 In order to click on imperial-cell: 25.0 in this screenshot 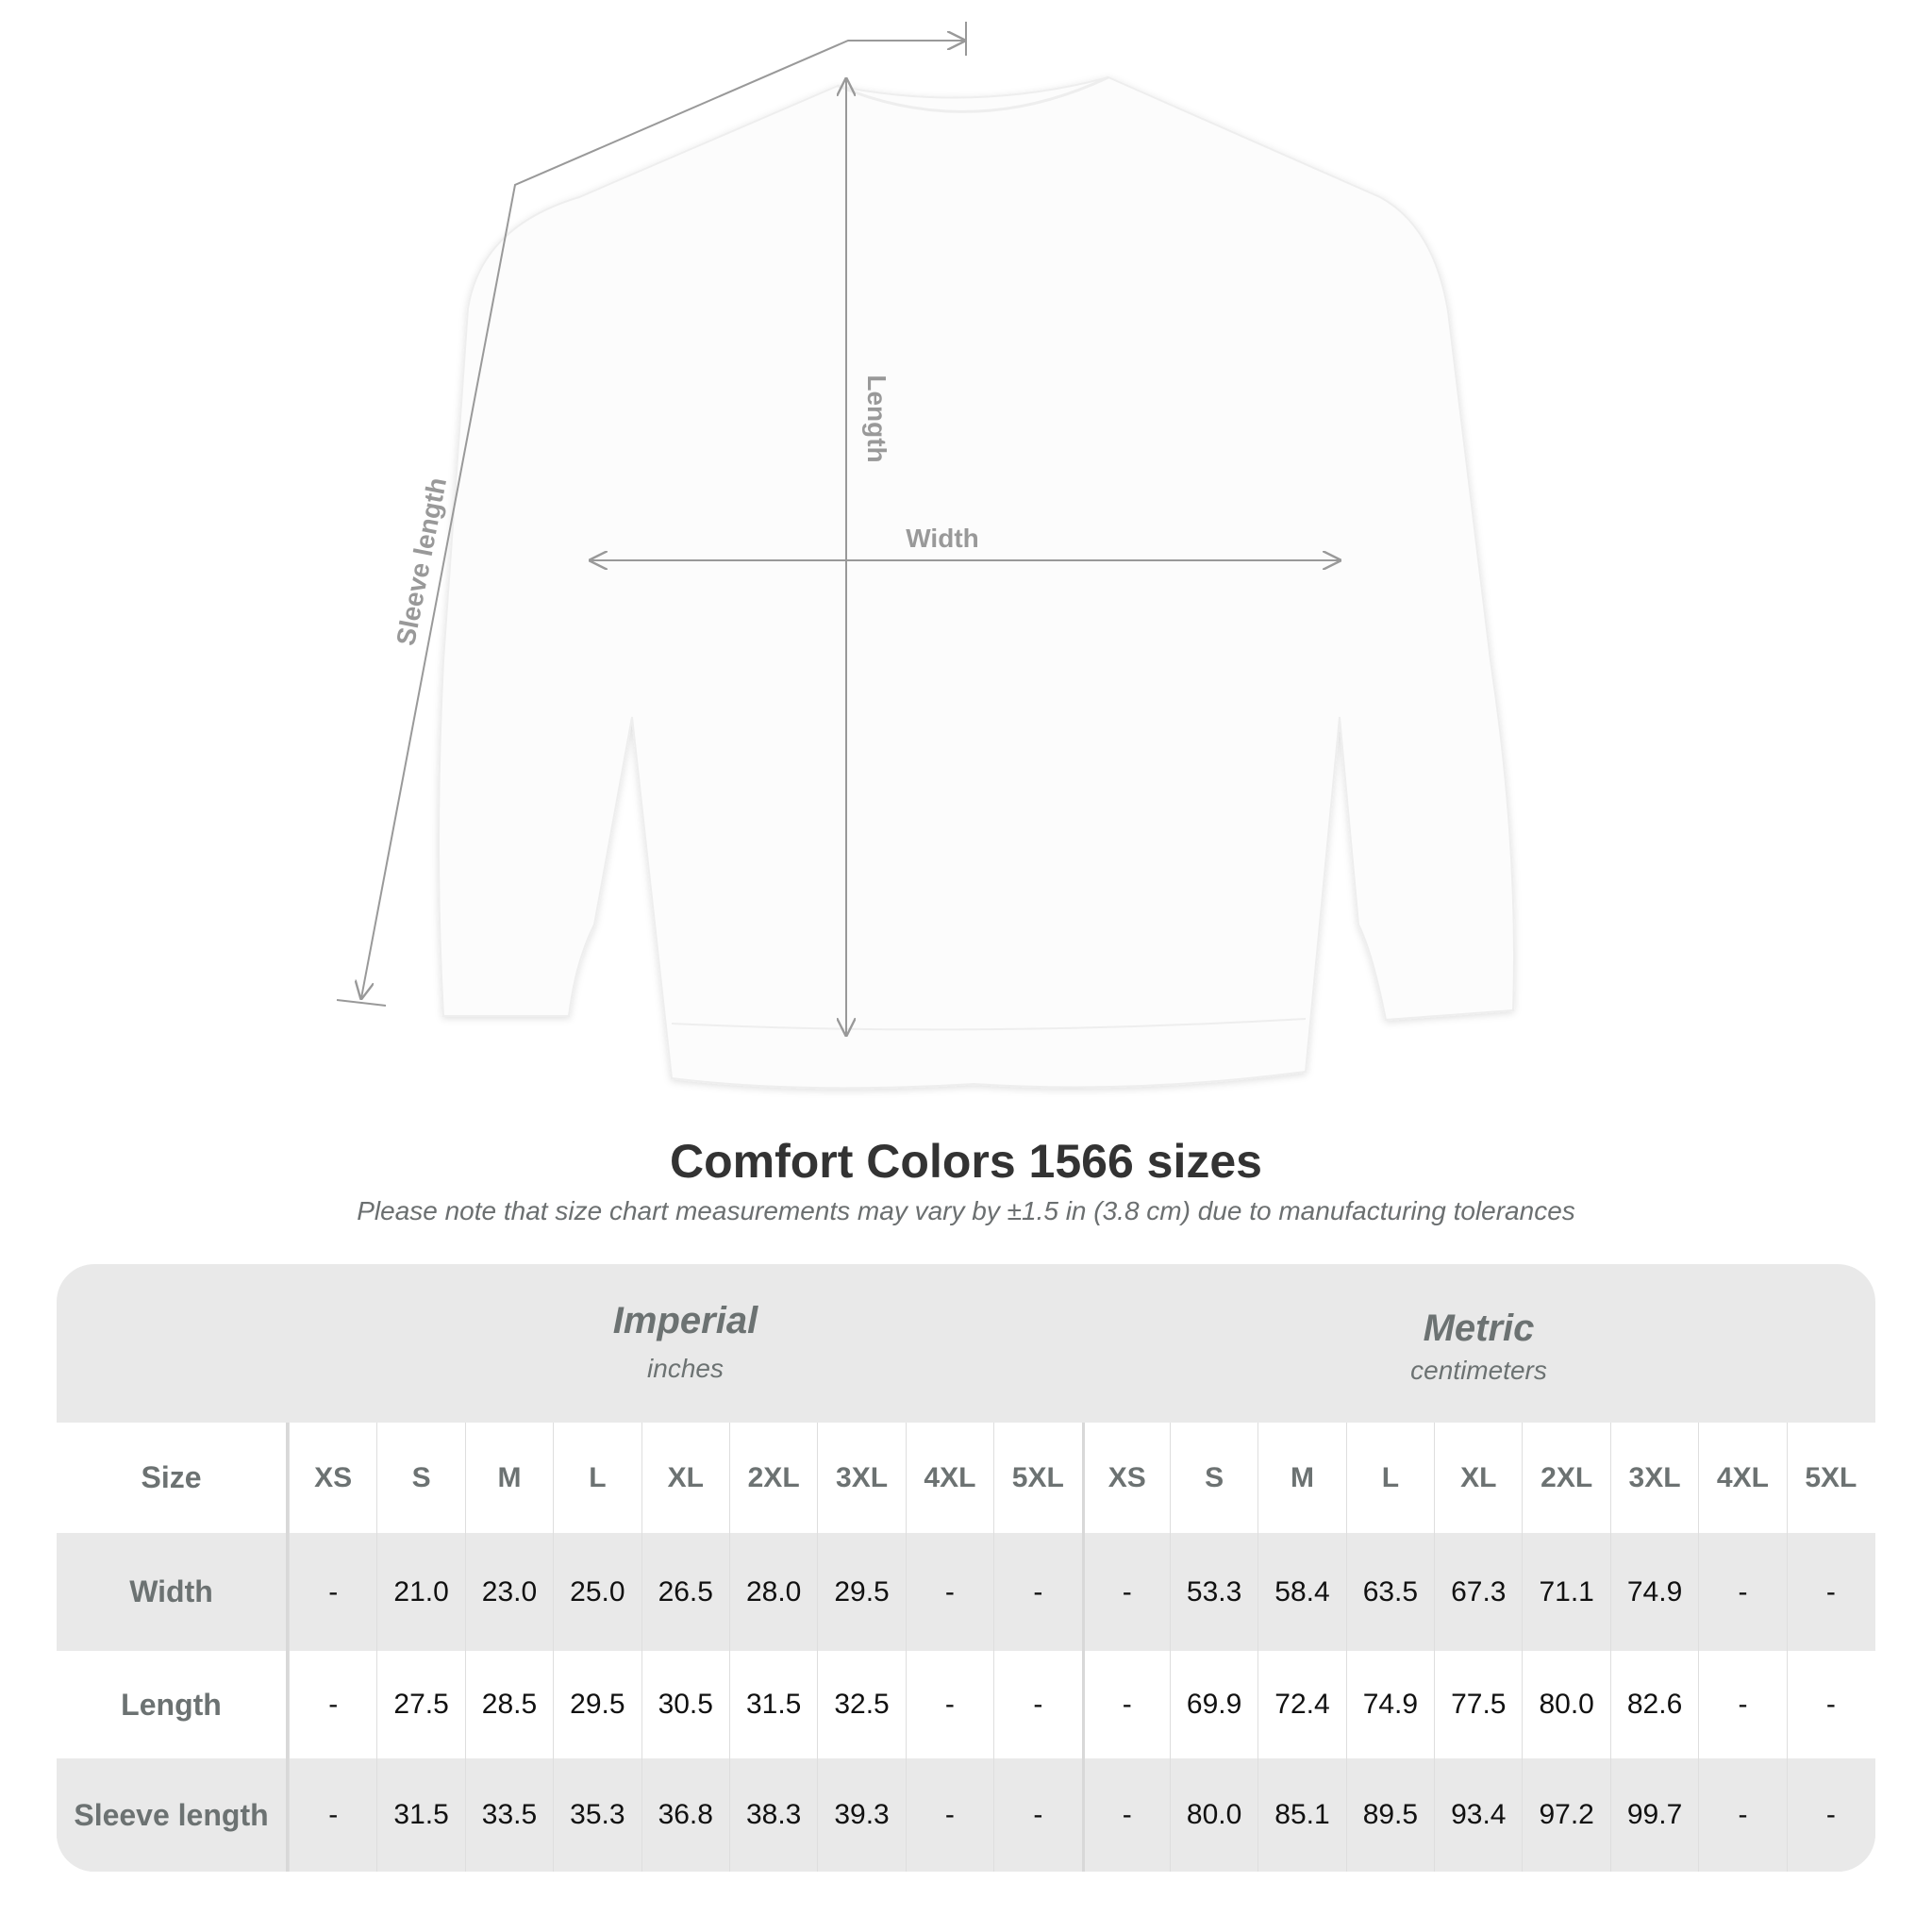, I will do `click(597, 1592)`.